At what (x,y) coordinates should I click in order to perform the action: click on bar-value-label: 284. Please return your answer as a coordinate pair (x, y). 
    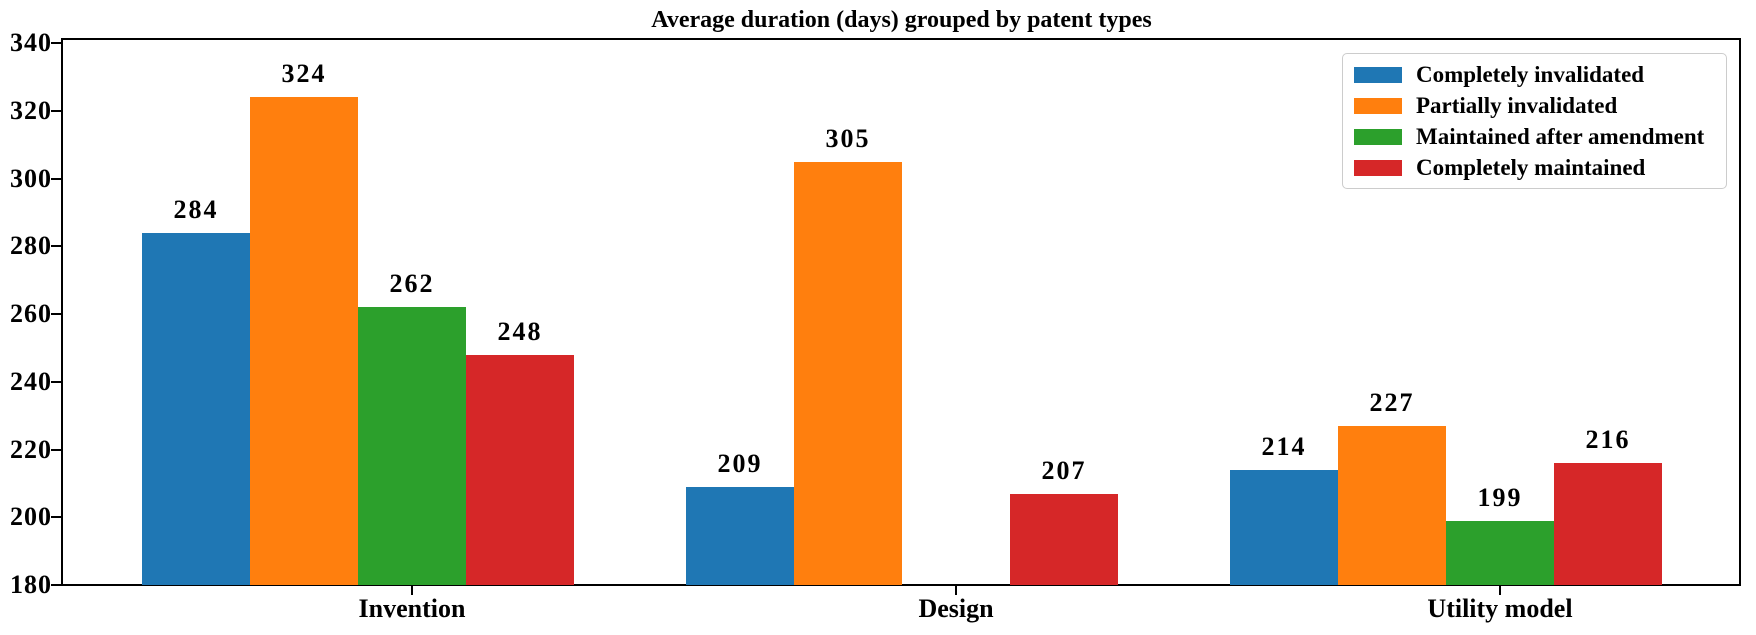
    Looking at the image, I should click on (196, 209).